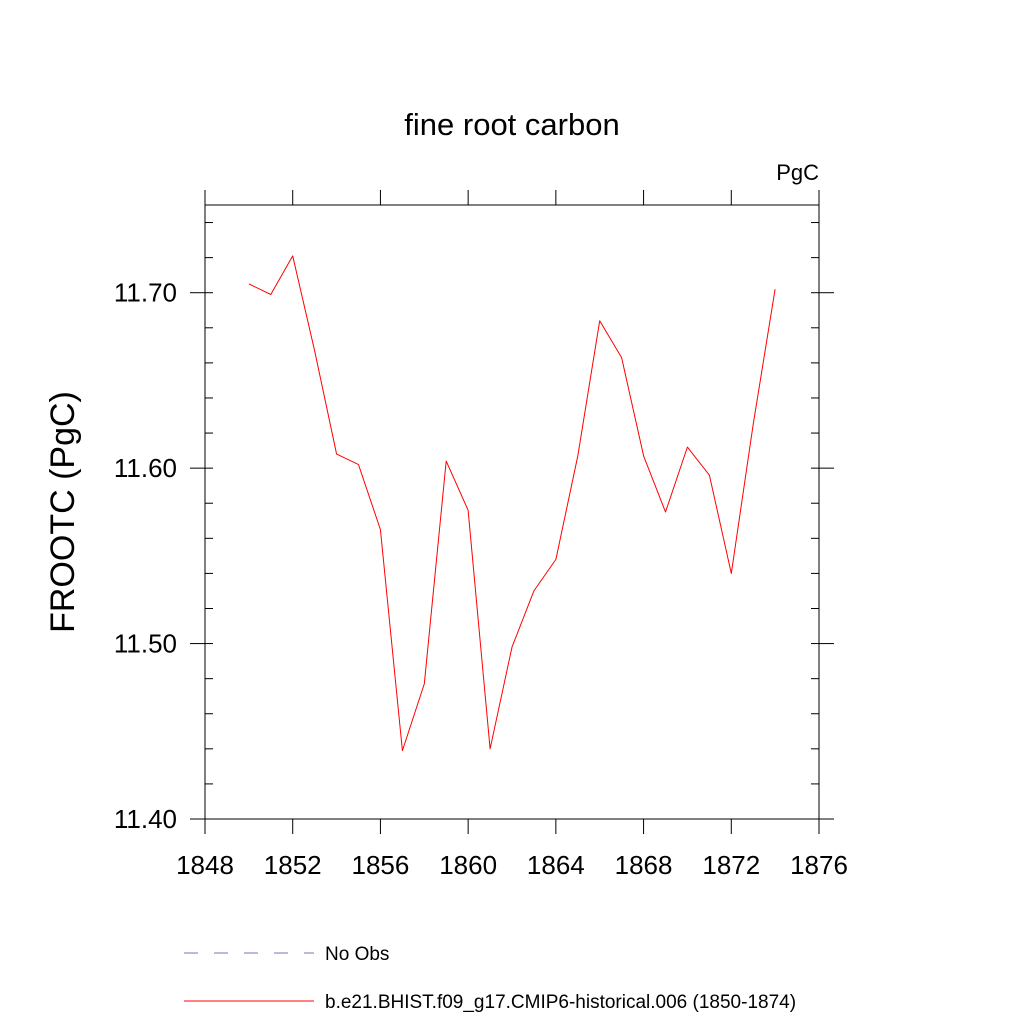  I want to click on y-tick-label: 11.50, so click(145, 644).